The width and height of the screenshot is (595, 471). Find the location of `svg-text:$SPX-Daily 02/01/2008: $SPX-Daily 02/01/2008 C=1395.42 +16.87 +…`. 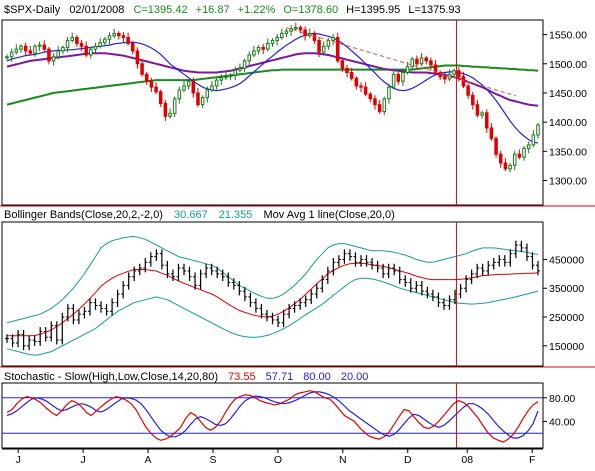

svg-text:$SPX-Daily 02/01/2008: $SPX-Daily 02/01/2008 C=1395.42 +16.87 +… is located at coordinates (232, 10).